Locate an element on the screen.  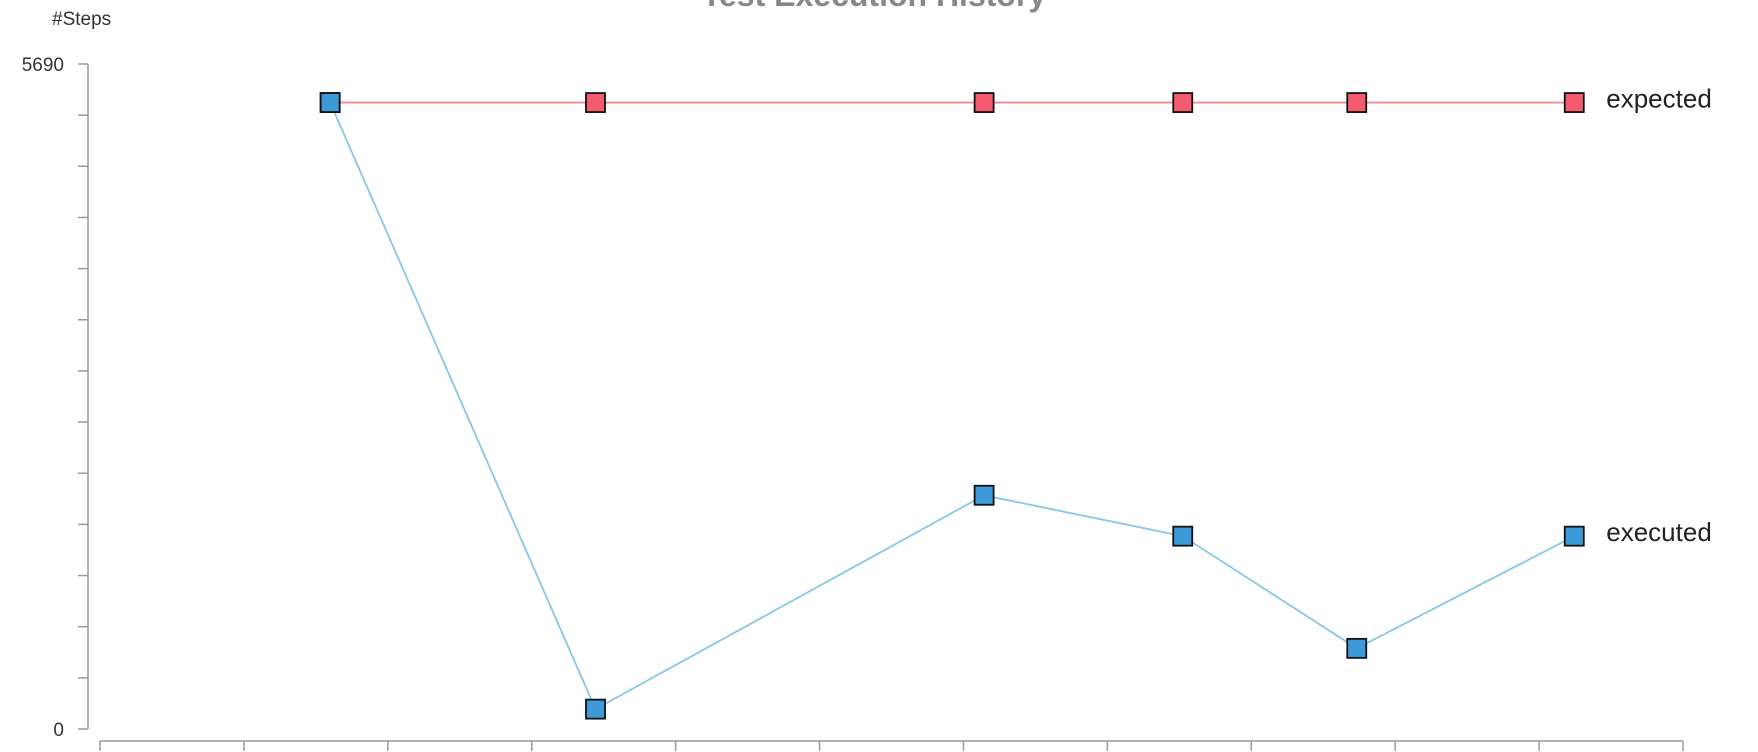
series-label-executed: executed is located at coordinates (1659, 532).